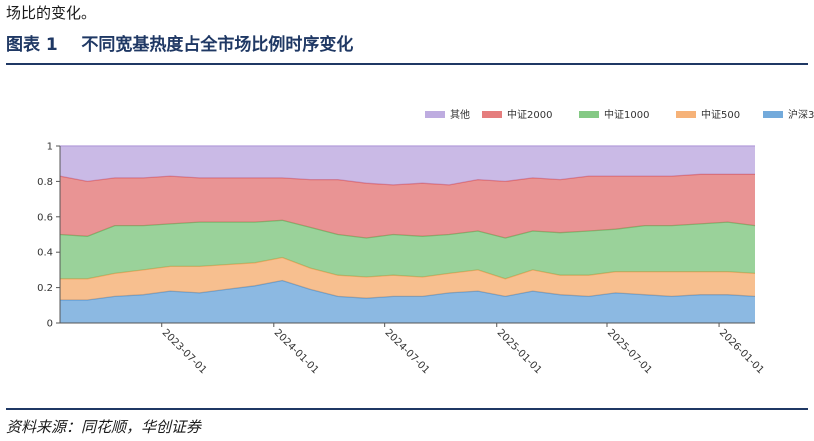 This screenshot has width=814, height=441. Describe the element at coordinates (741, 351) in the screenshot. I see `x-tick-label: 2026-01-01` at that location.